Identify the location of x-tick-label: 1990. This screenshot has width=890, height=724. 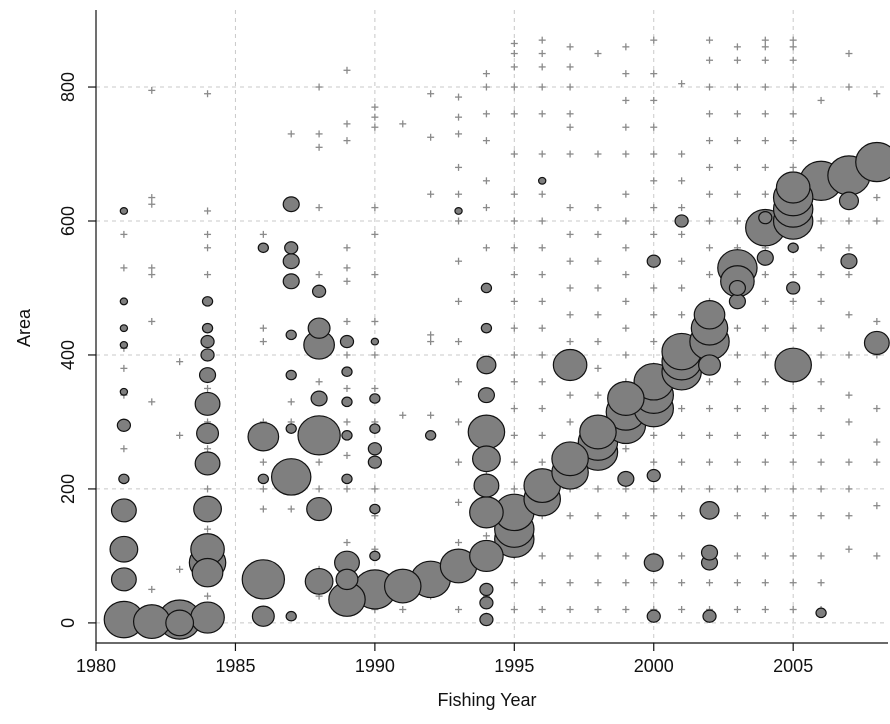
(375, 666).